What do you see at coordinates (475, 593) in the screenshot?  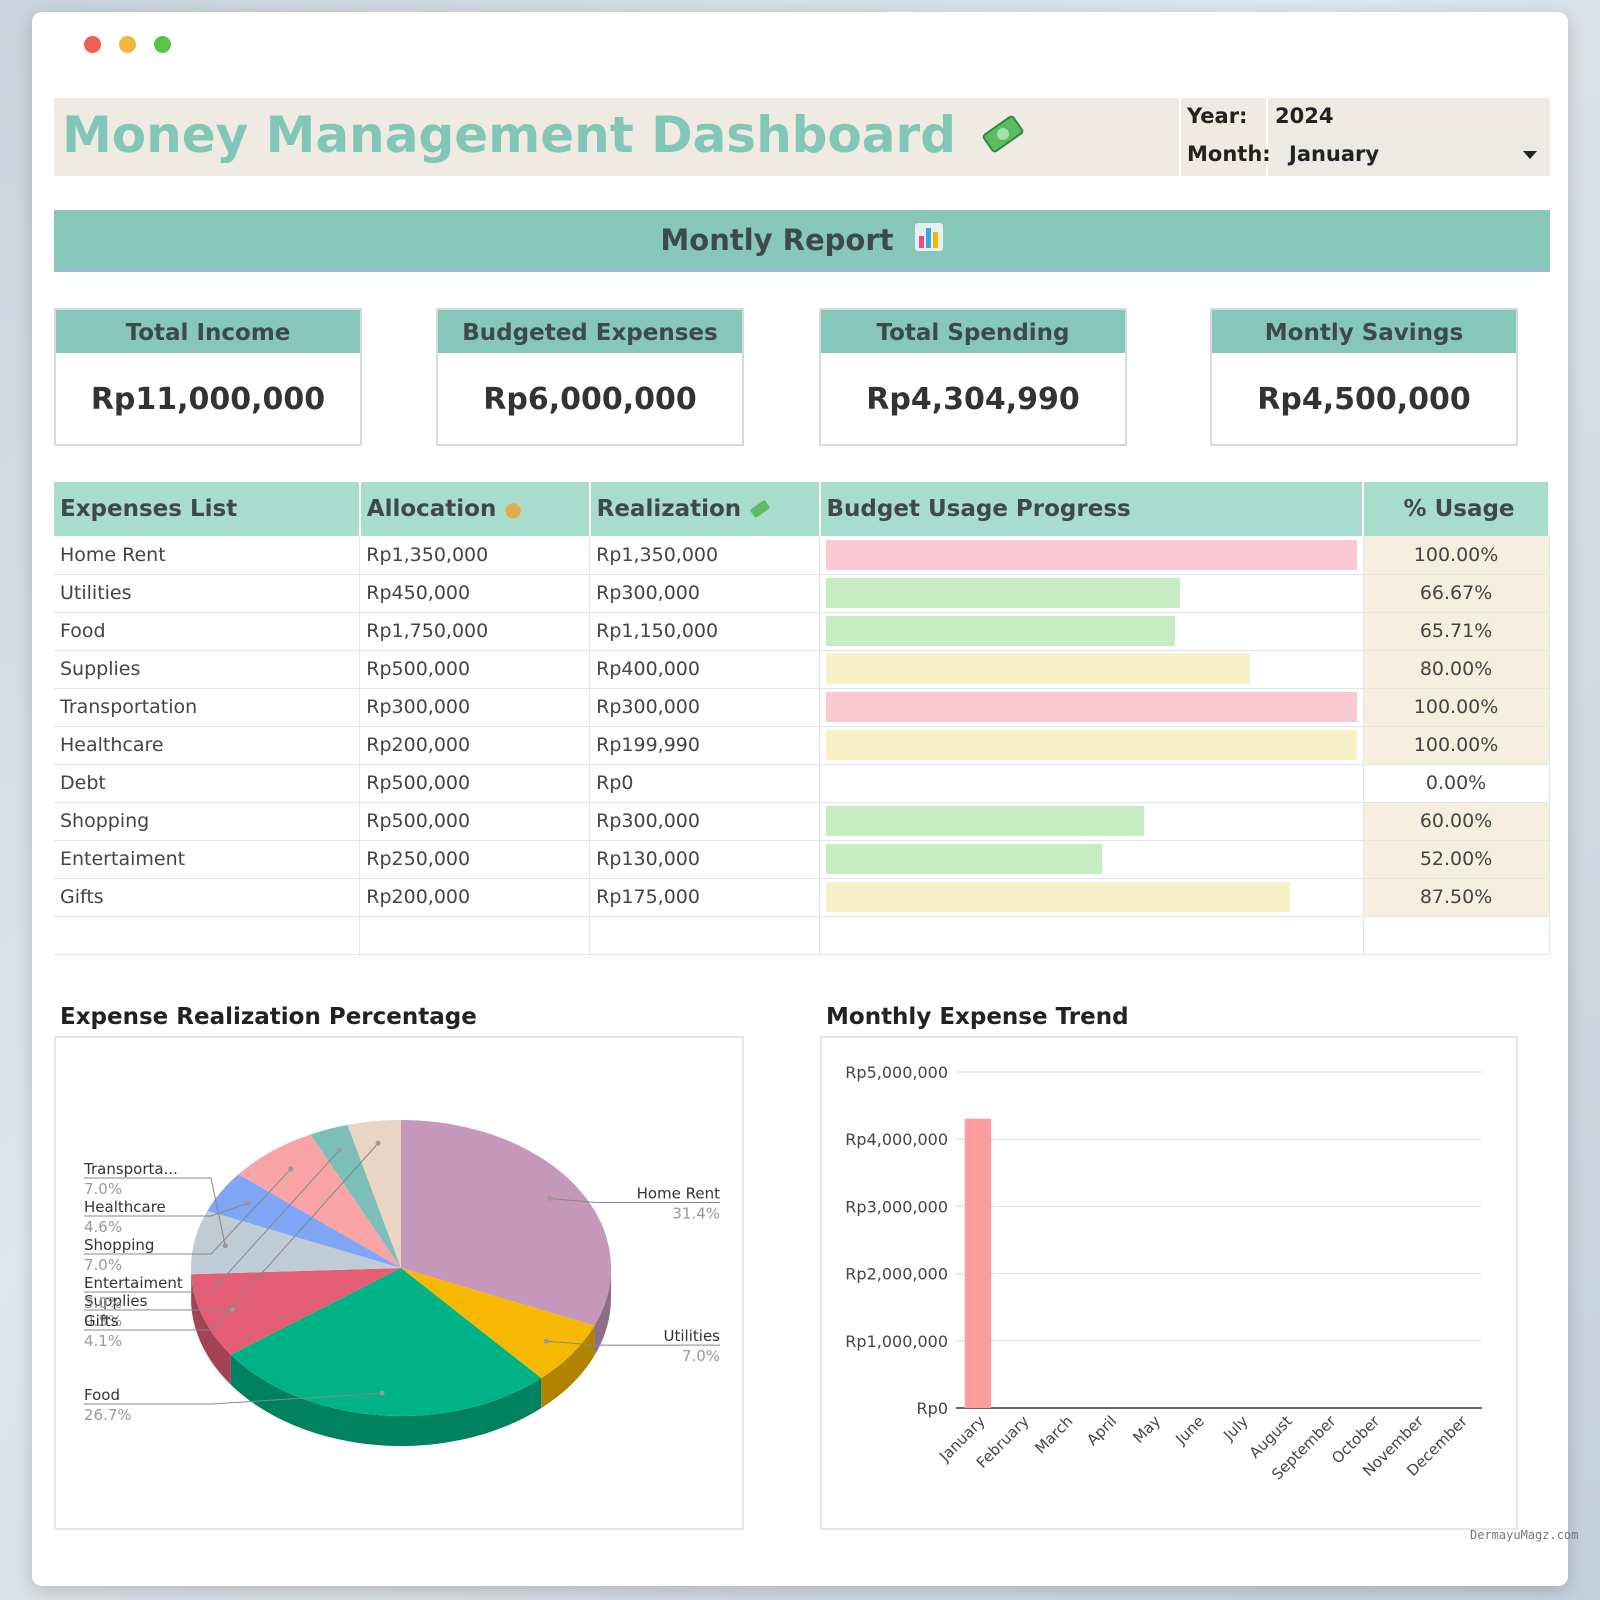 I see `allocation-value: Rp450,000` at bounding box center [475, 593].